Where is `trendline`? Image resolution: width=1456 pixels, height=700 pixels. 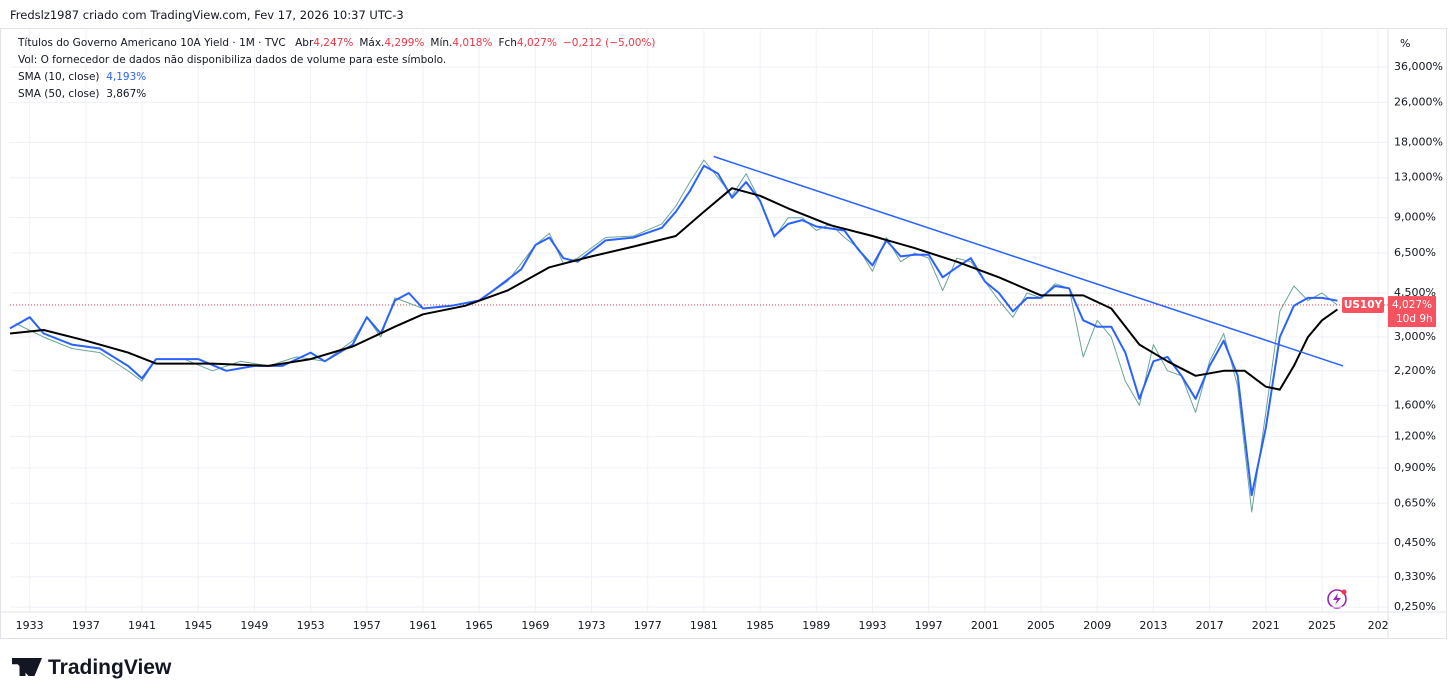
trendline is located at coordinates (1028, 261).